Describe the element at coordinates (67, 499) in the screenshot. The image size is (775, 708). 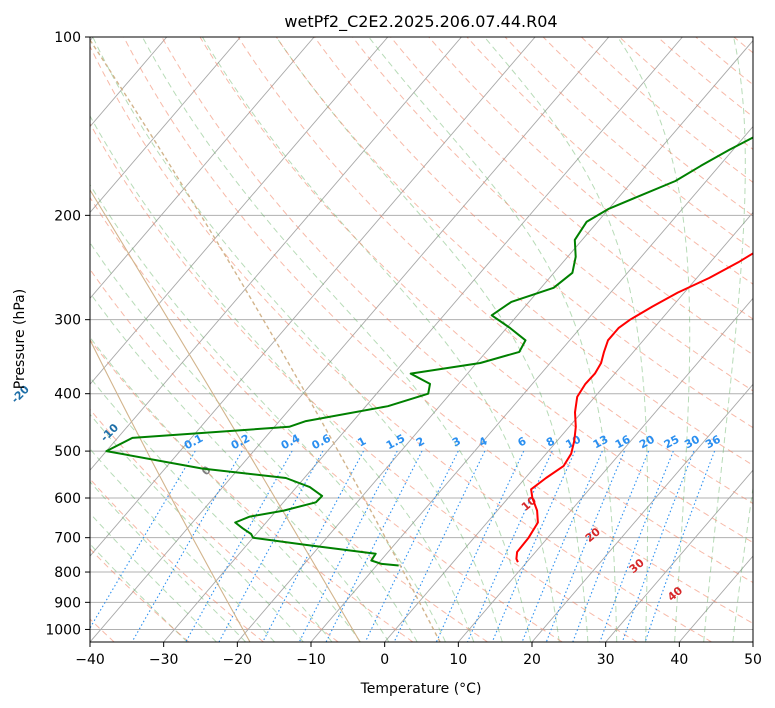
I see `y-tick-label: 600` at that location.